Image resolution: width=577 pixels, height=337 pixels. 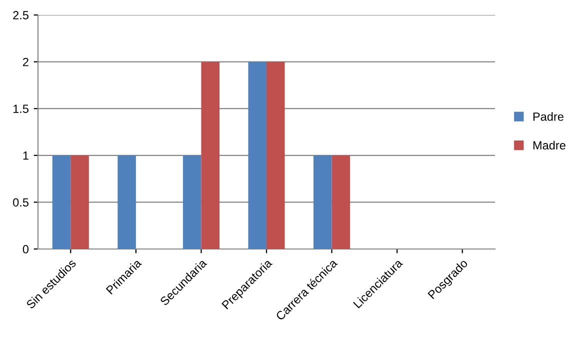 What do you see at coordinates (20, 15) in the screenshot?
I see `y-tick-label: 2.5` at bounding box center [20, 15].